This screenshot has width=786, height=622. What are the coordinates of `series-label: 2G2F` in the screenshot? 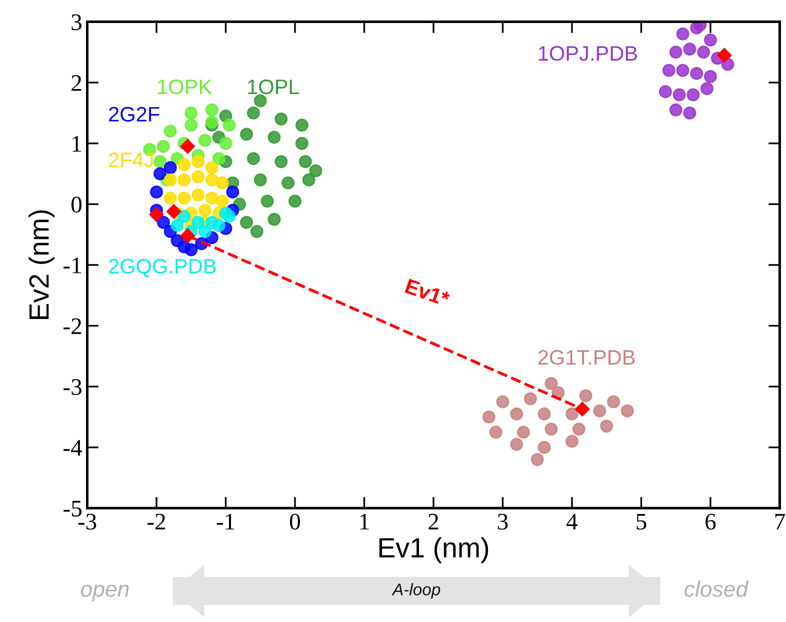 It's located at (134, 114).